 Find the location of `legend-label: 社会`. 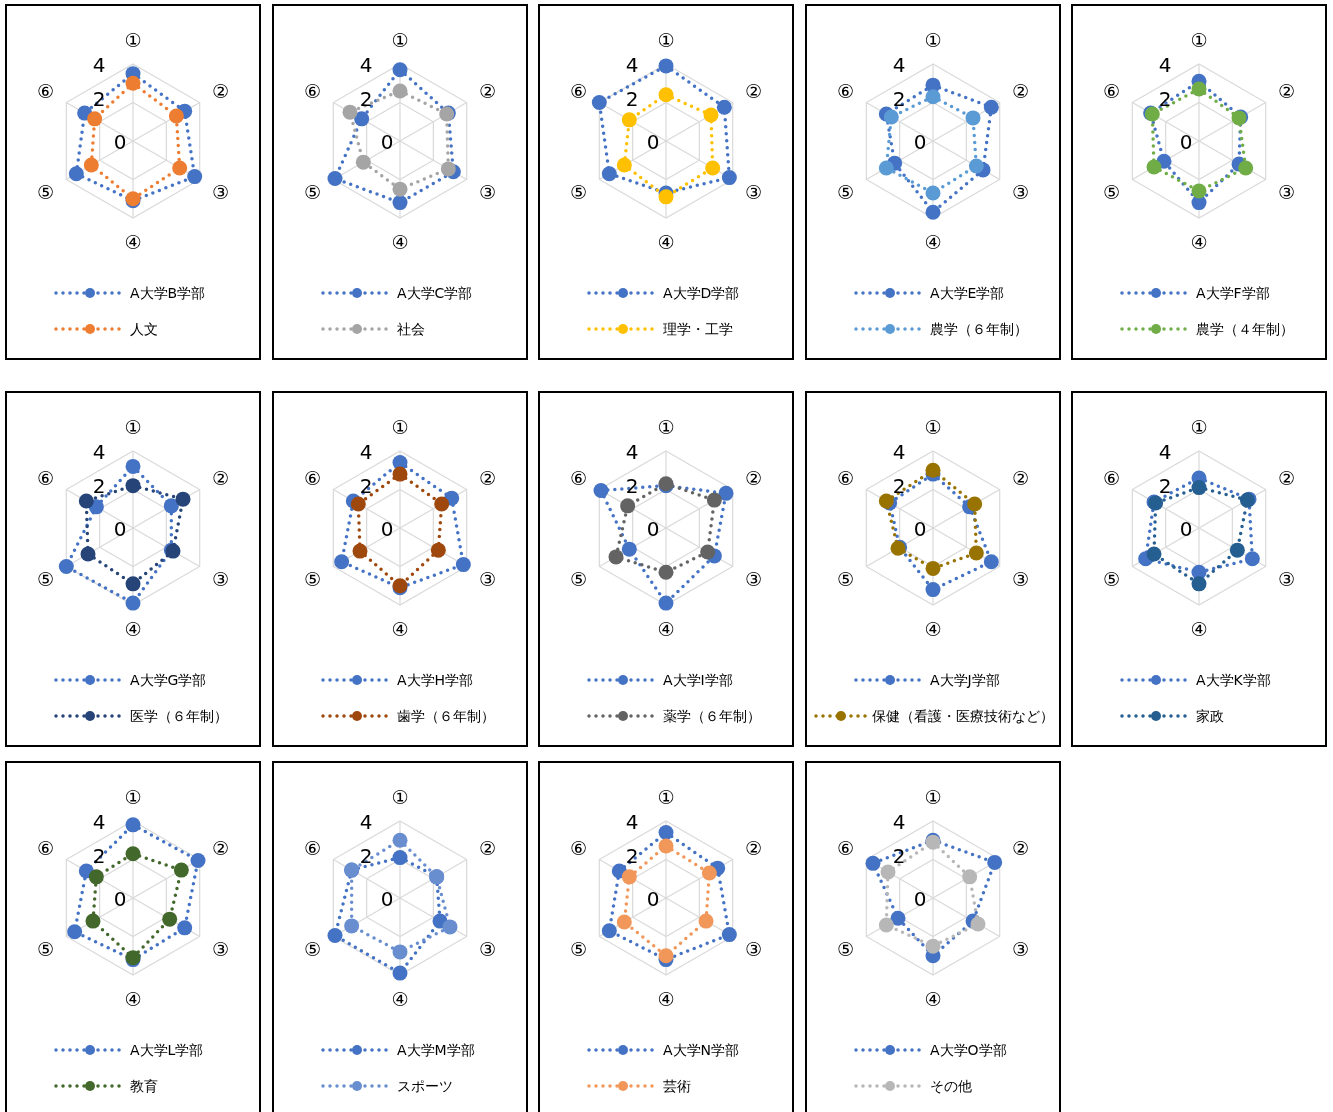

legend-label: 社会 is located at coordinates (411, 329).